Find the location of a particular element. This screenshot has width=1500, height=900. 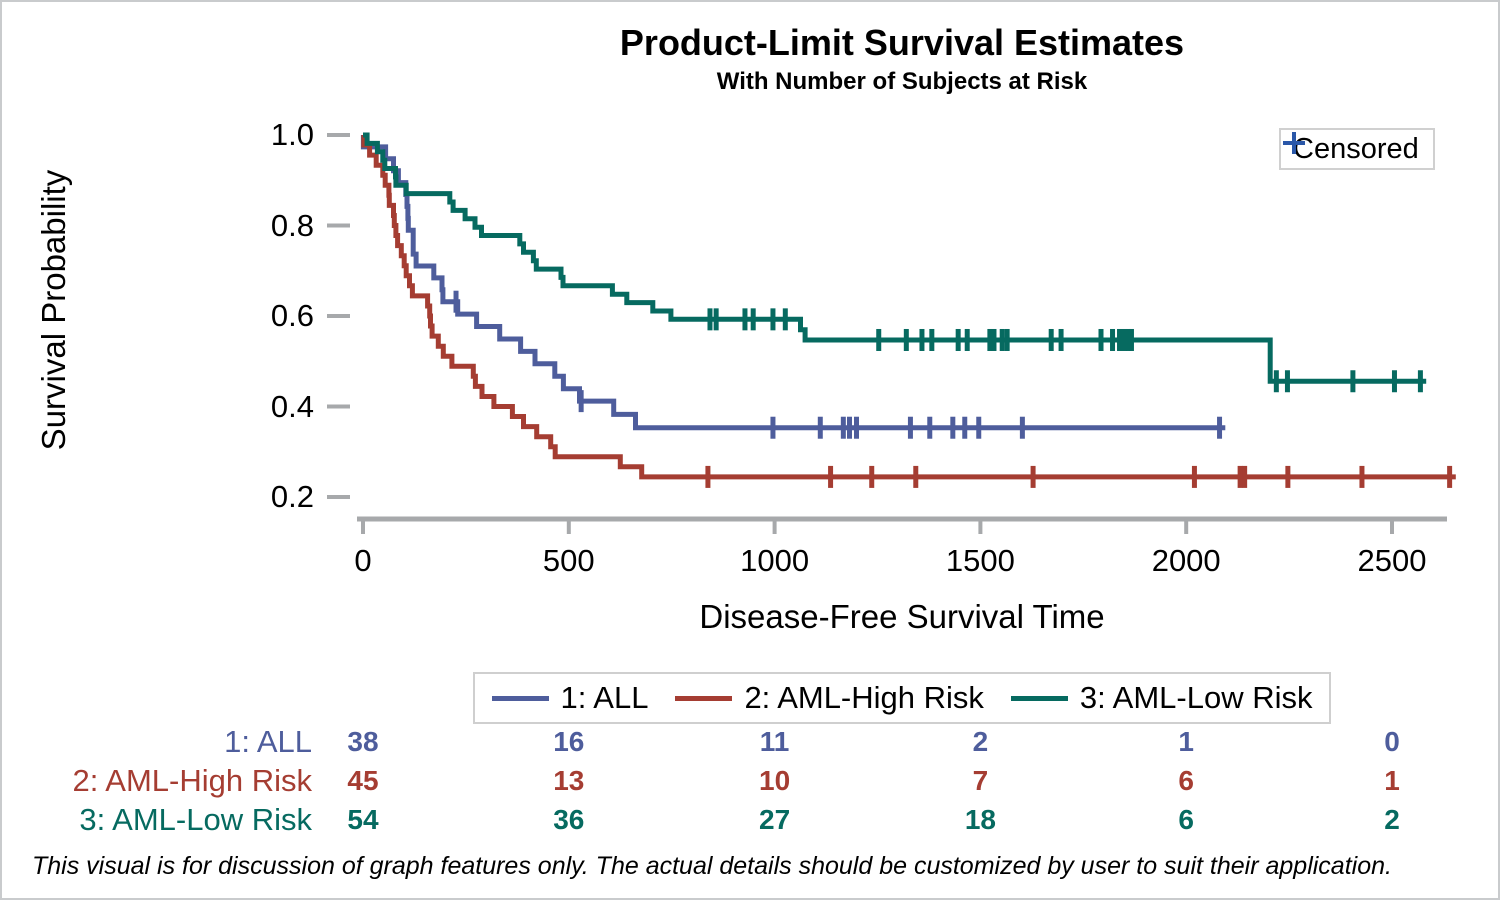

at-risk-value: 38 is located at coordinates (363, 741).